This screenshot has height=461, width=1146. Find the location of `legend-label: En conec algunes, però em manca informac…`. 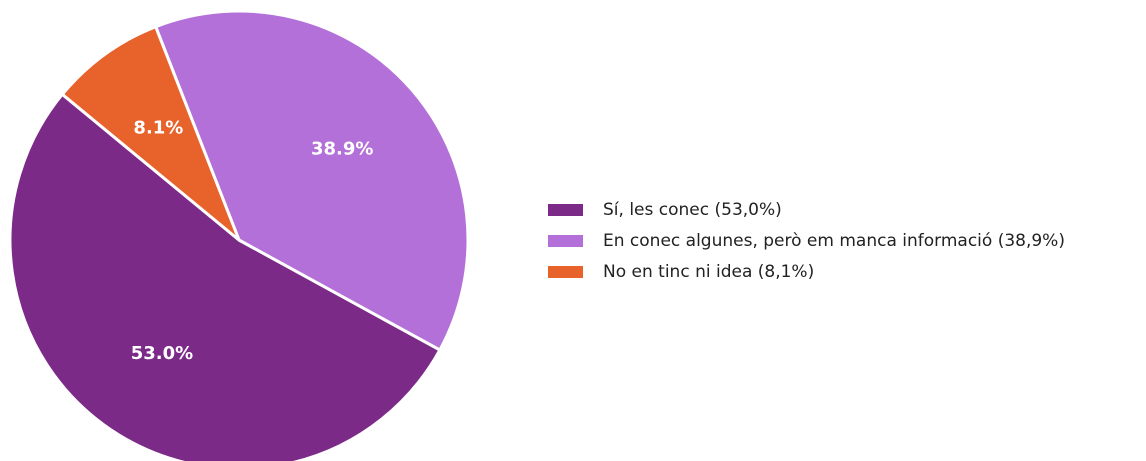

legend-label: En conec algunes, però em manca informac… is located at coordinates (834, 241).